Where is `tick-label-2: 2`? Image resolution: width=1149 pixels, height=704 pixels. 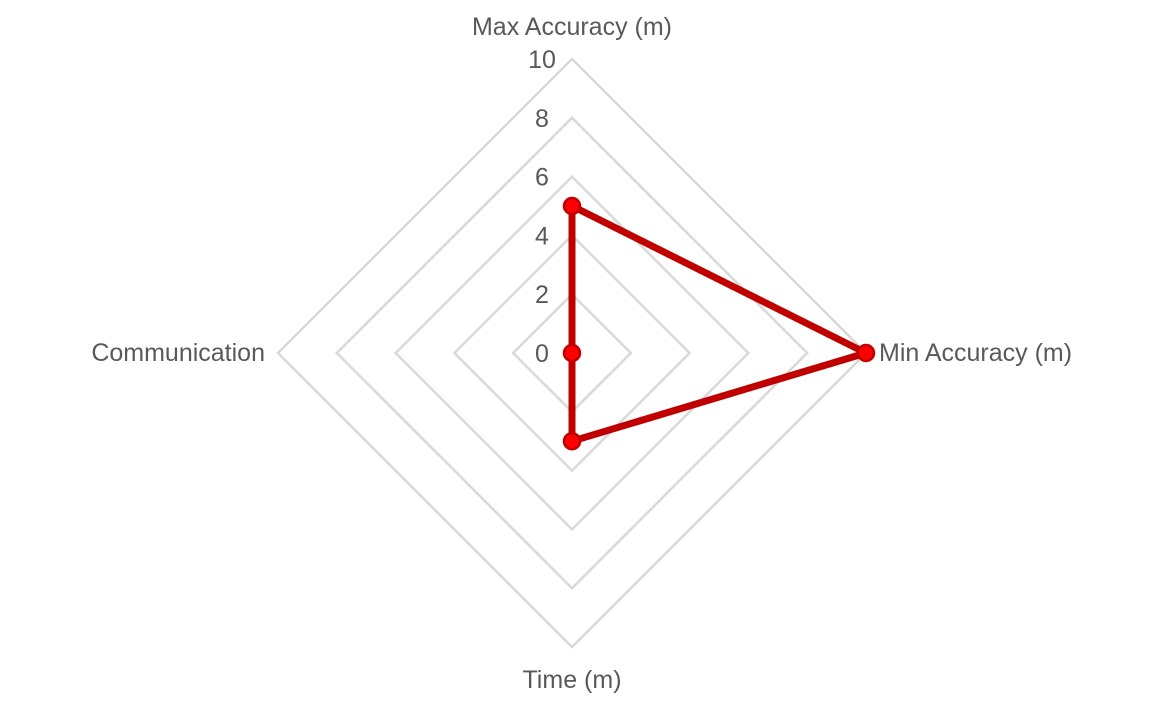 tick-label-2: 2 is located at coordinates (542, 295).